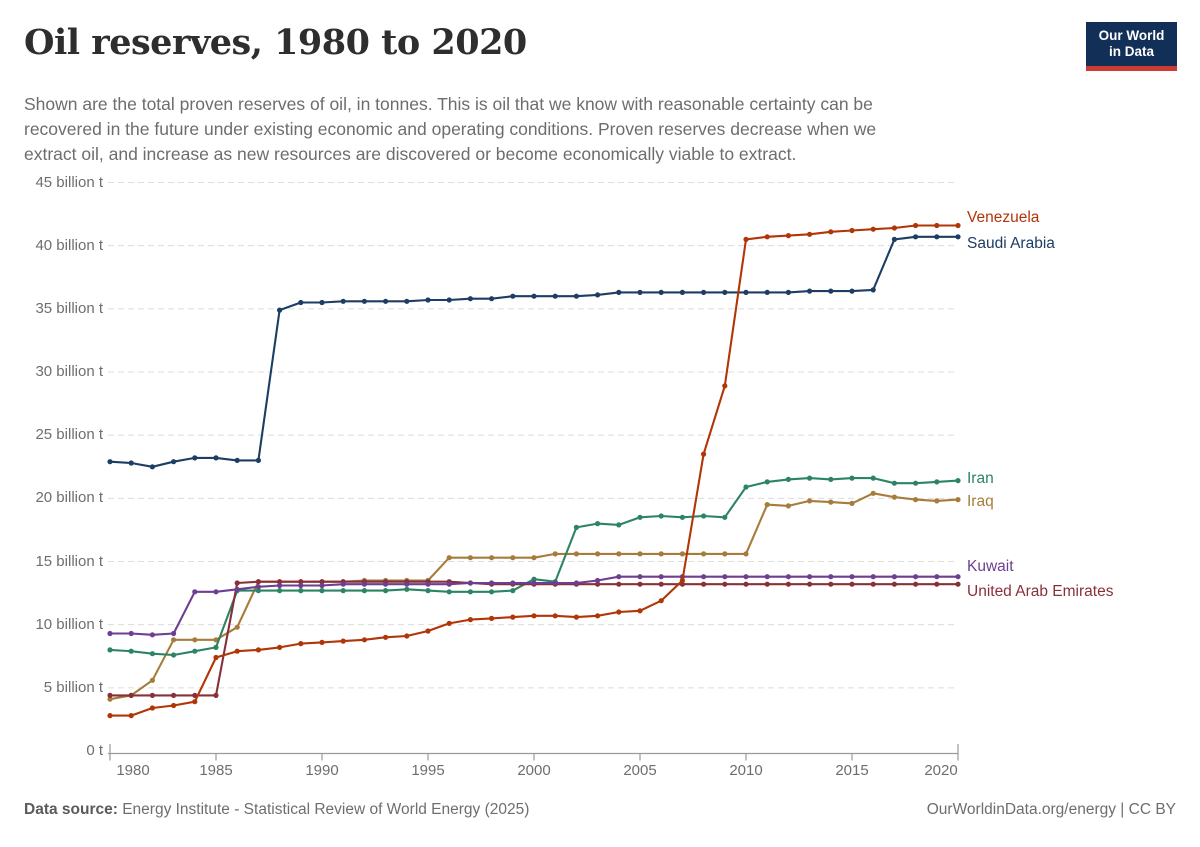 This screenshot has height=847, width=1200. I want to click on series-label-iran: Iran, so click(980, 478).